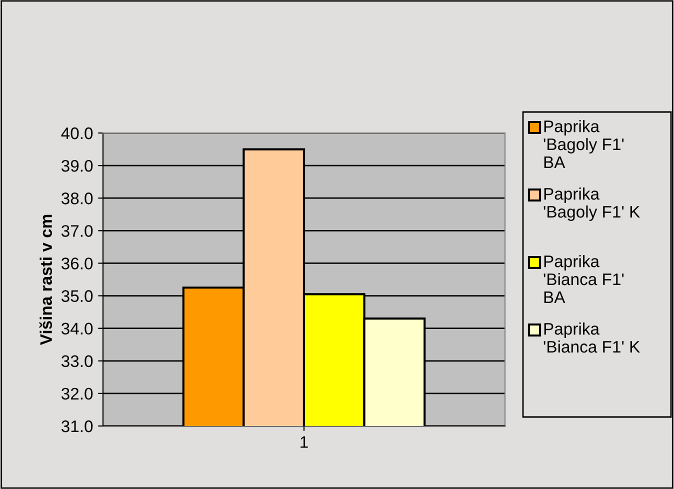 The height and width of the screenshot is (489, 674). Describe the element at coordinates (77, 166) in the screenshot. I see `y-tick-label: 39.0` at that location.